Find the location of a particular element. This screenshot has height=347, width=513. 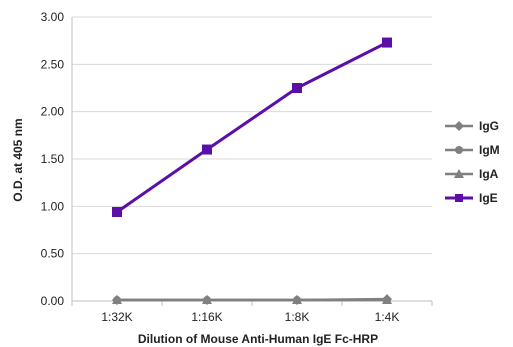

x-tick-labels: 1:32K 1:16K 1:8K 1:4K is located at coordinates (250, 317).